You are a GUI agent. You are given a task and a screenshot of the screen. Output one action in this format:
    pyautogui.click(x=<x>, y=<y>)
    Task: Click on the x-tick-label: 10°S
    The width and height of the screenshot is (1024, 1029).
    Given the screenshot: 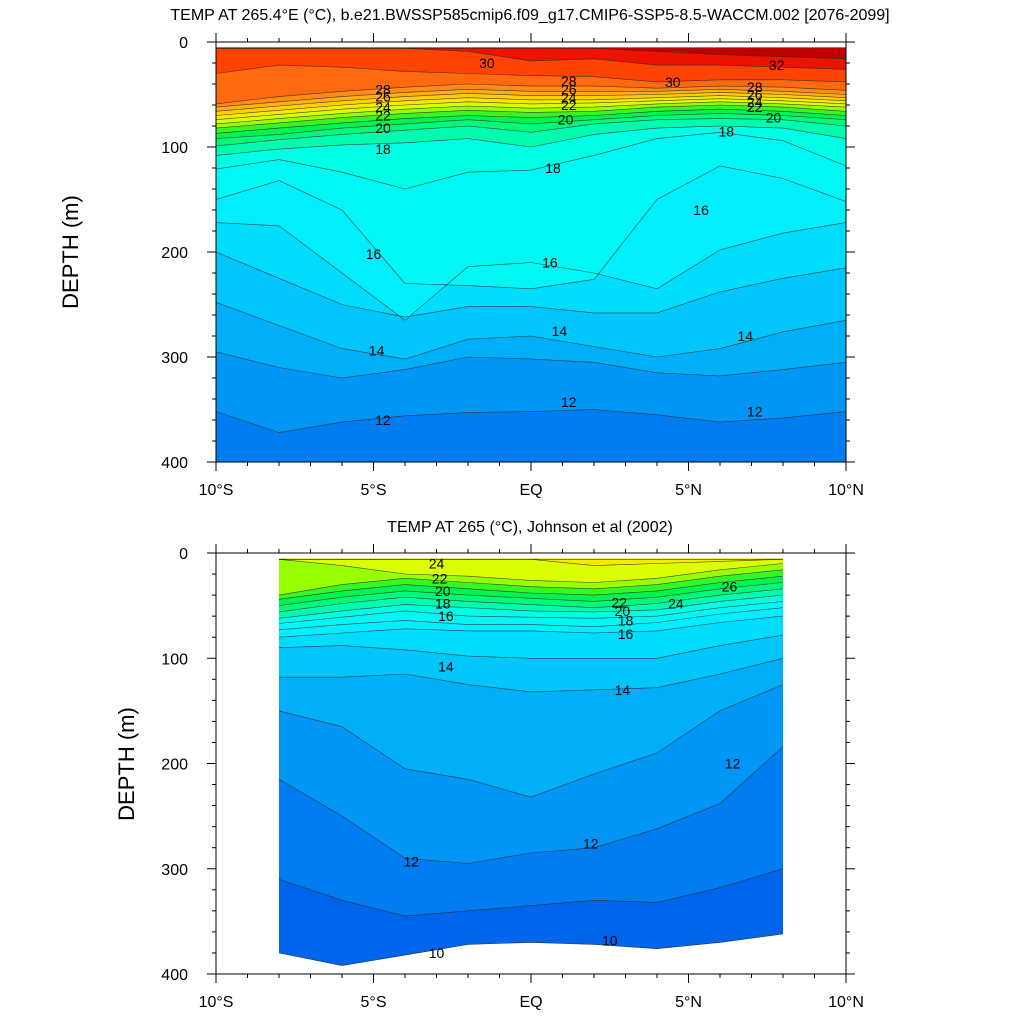 What is the action you would take?
    pyautogui.click(x=216, y=1002)
    